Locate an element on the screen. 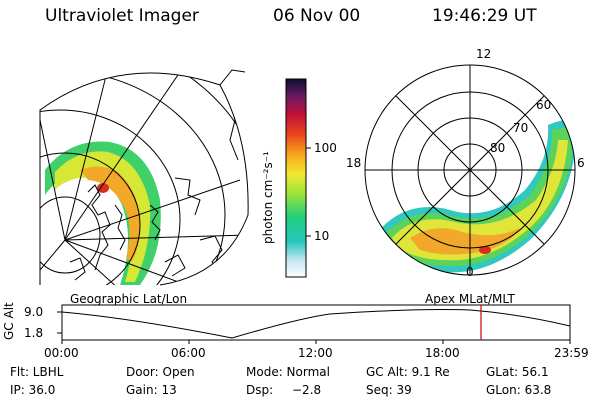  polar-aurora-orange is located at coordinates (465, 241).